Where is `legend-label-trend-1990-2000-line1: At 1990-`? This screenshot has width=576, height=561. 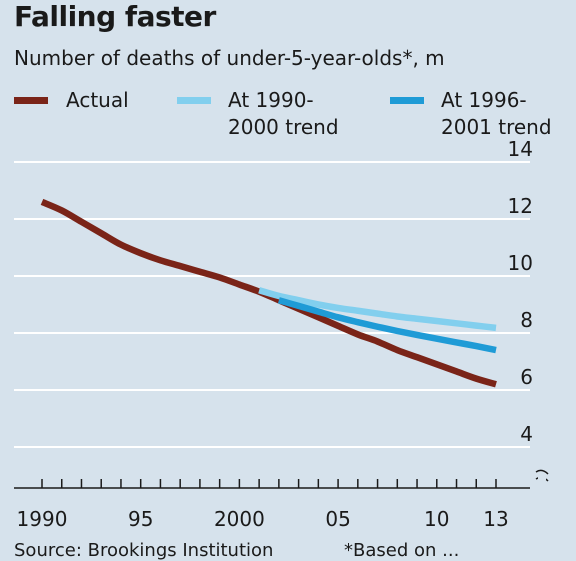 legend-label-trend-1990-2000-line1: At 1990- is located at coordinates (271, 100).